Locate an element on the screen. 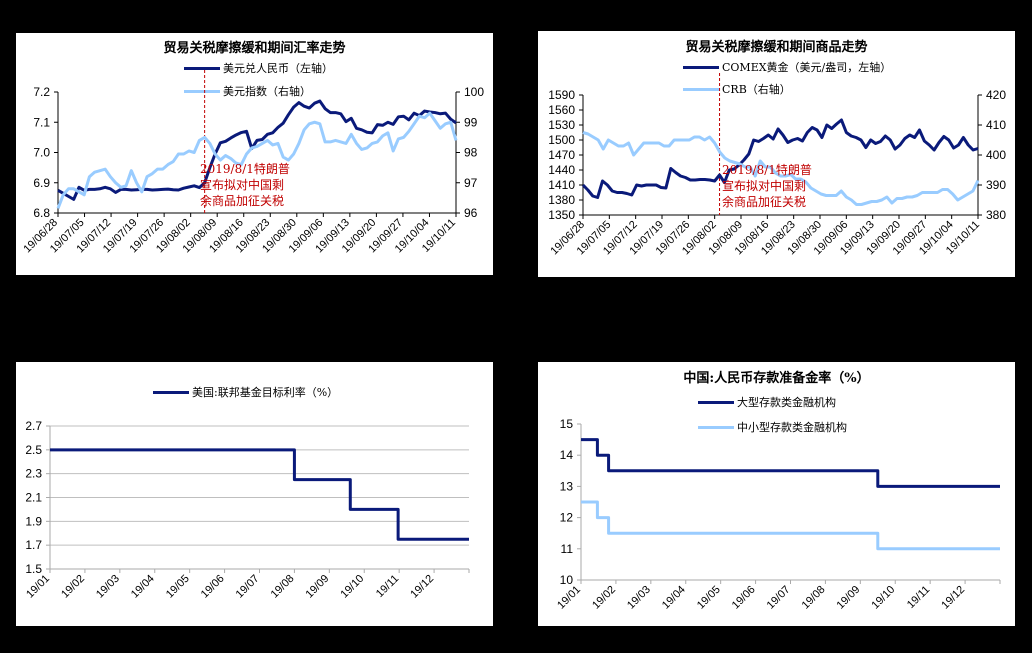 This screenshot has width=1032, height=653. chart-title: 中国:人民币存款准备金率（%） is located at coordinates (776, 378).